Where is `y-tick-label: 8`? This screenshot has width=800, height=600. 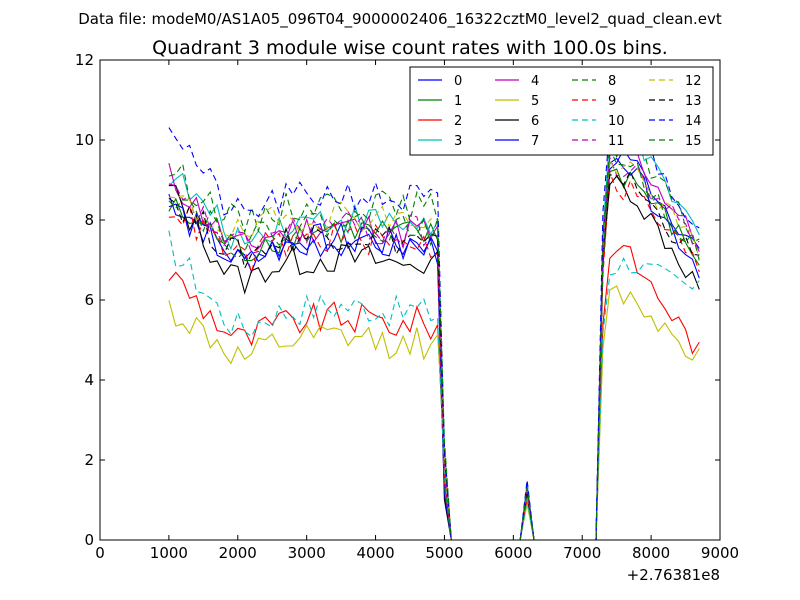 y-tick-label: 8 is located at coordinates (89, 220).